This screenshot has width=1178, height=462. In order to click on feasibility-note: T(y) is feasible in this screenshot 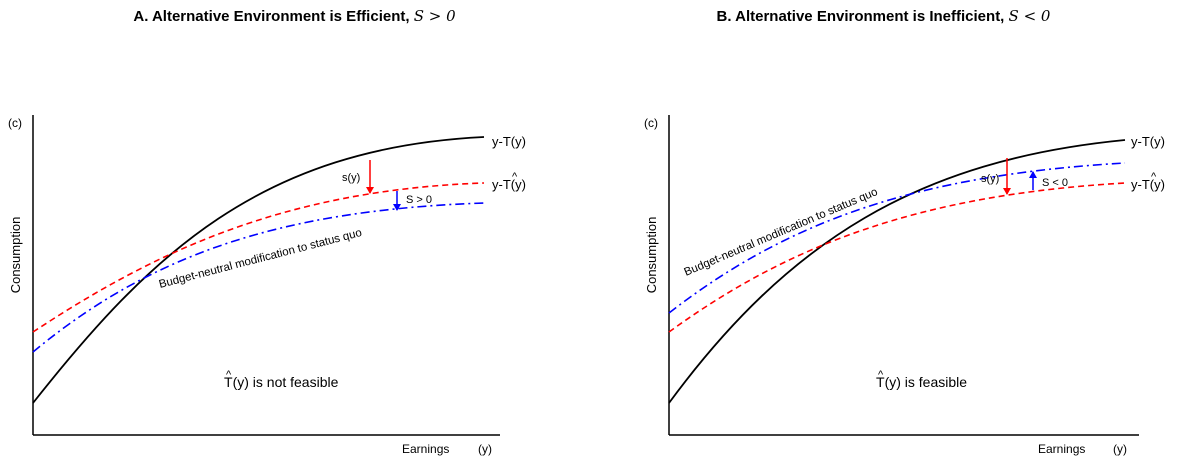, I will do `click(921, 382)`.